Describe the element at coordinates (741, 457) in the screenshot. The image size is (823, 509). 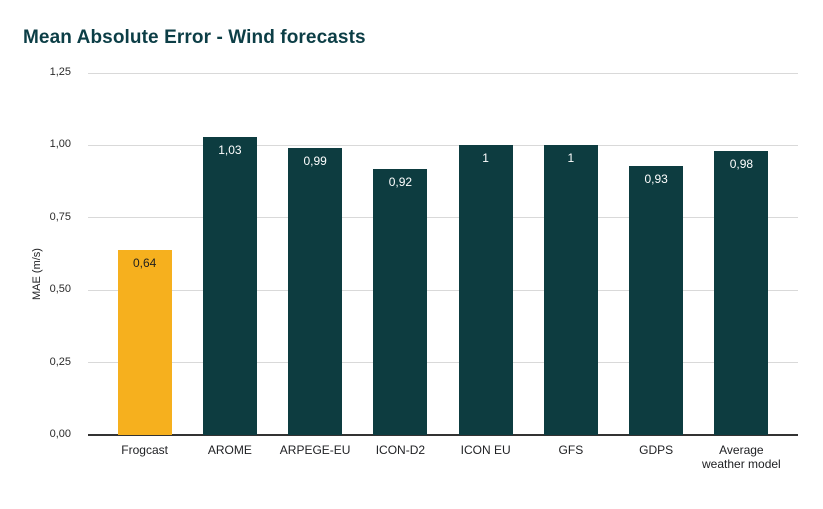
I see `xtick-label-average-weather-model: Average weather model` at that location.